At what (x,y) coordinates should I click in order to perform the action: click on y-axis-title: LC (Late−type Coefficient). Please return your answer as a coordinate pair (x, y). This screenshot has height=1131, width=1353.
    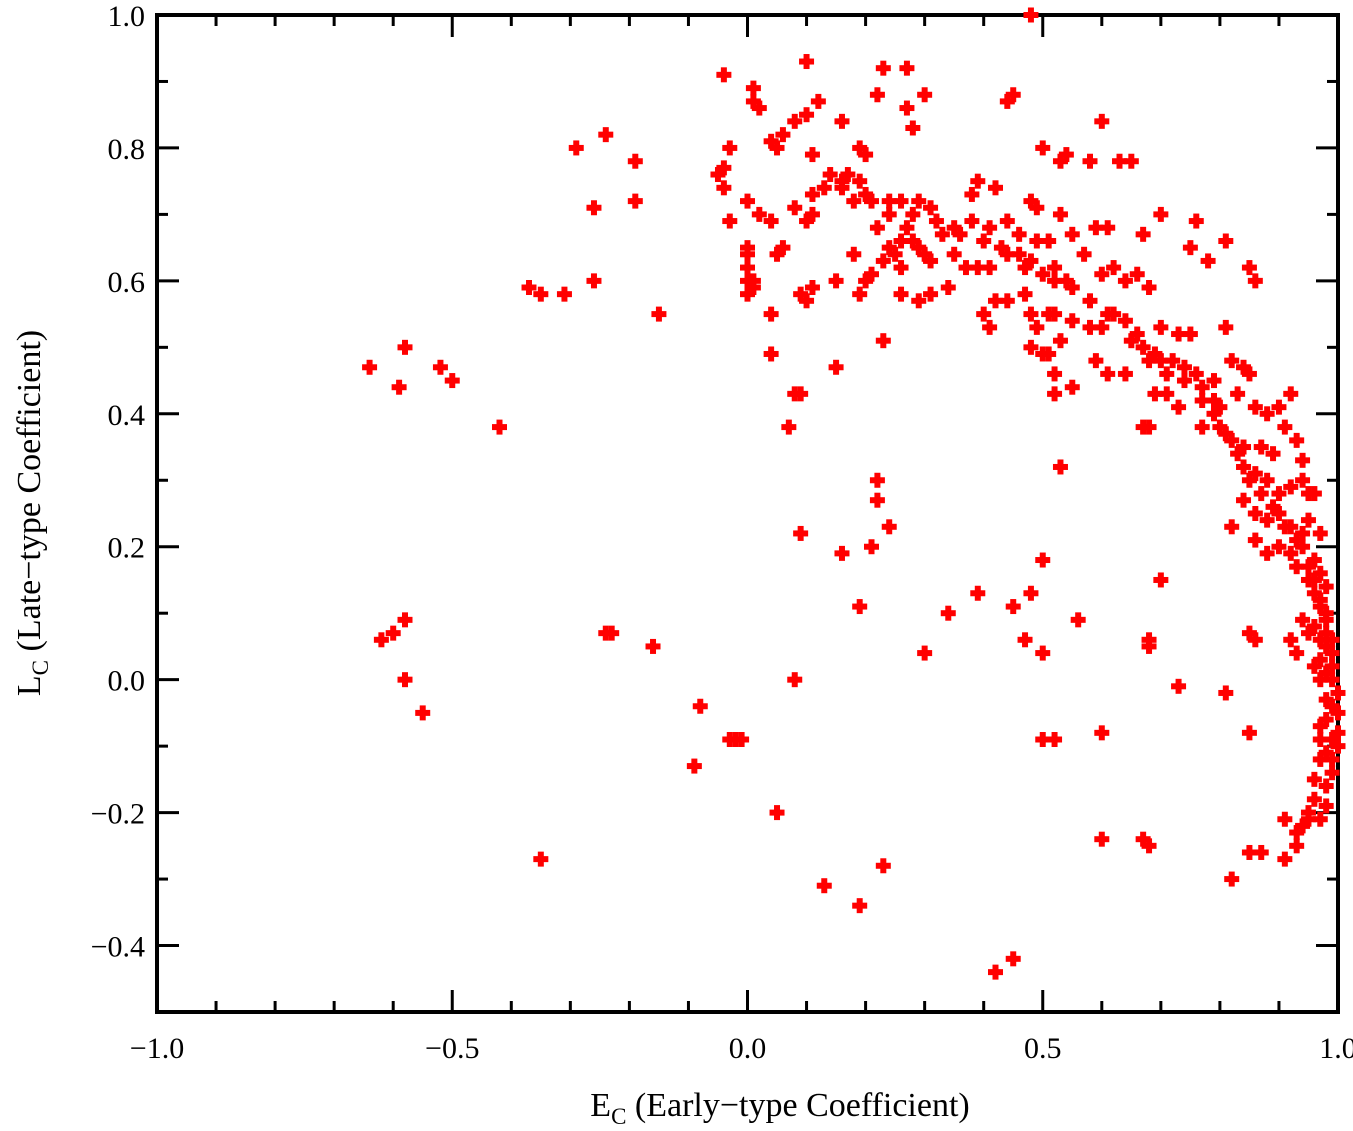
    Looking at the image, I should click on (32, 513).